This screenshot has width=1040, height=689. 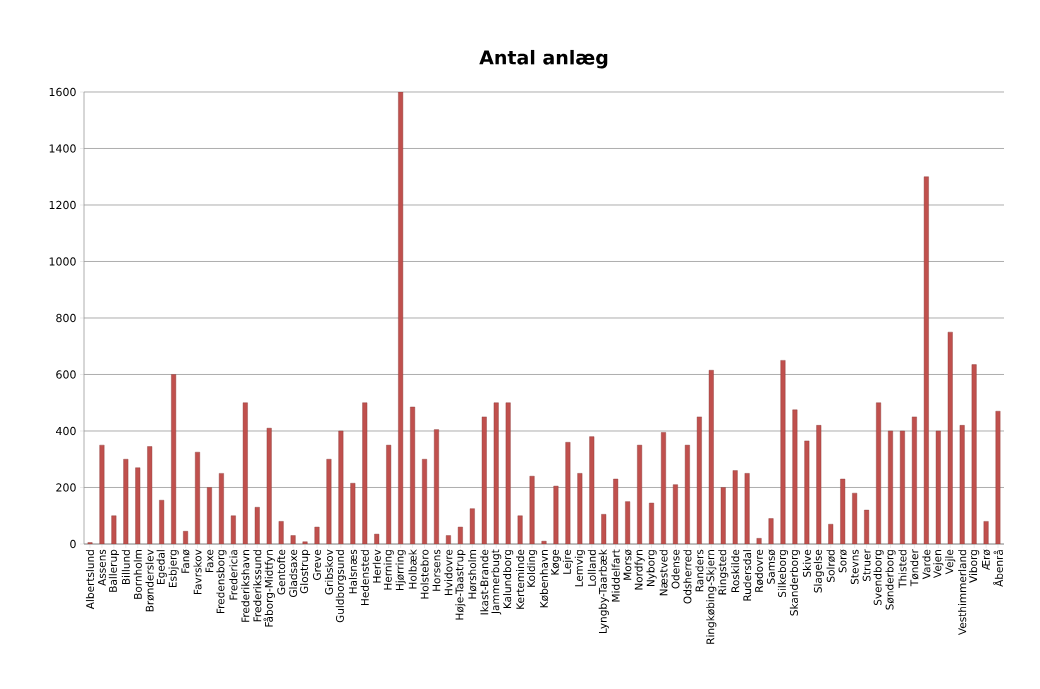 What do you see at coordinates (806, 563) in the screenshot?
I see `x-tick-label: Skive` at bounding box center [806, 563].